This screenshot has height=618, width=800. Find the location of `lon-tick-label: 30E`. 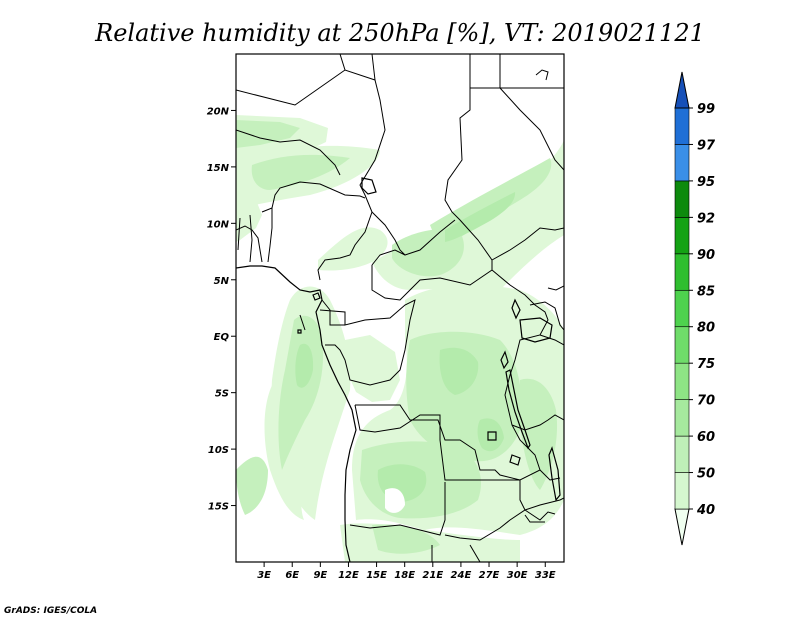

lon-tick-label: 30E is located at coordinates (517, 575).